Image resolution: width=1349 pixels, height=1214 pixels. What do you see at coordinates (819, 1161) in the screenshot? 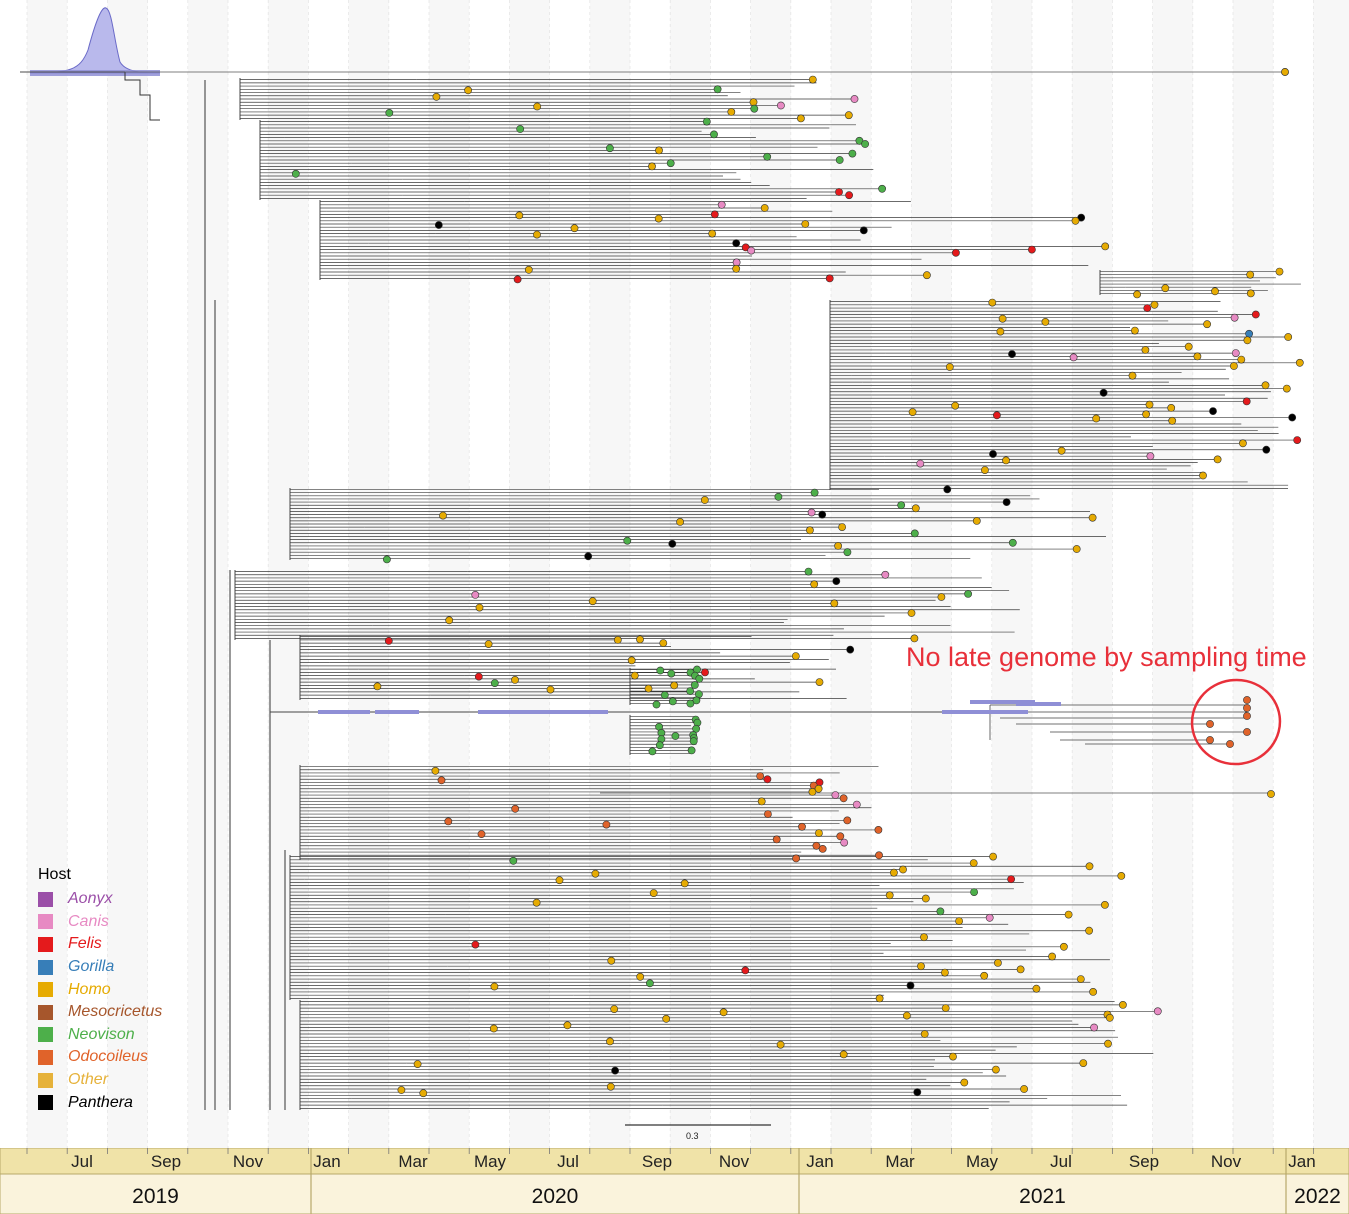
I see `month-label: Jan` at bounding box center [819, 1161].